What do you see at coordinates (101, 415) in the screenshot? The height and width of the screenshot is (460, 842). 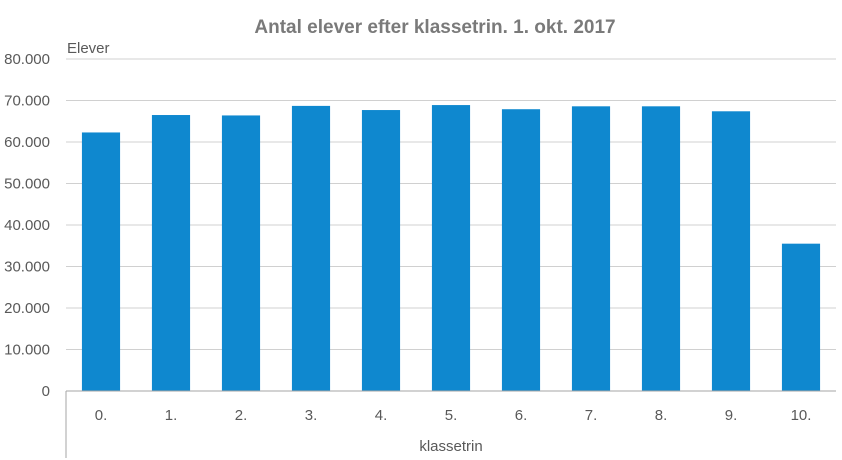 I see `x-tick-label: 0.` at bounding box center [101, 415].